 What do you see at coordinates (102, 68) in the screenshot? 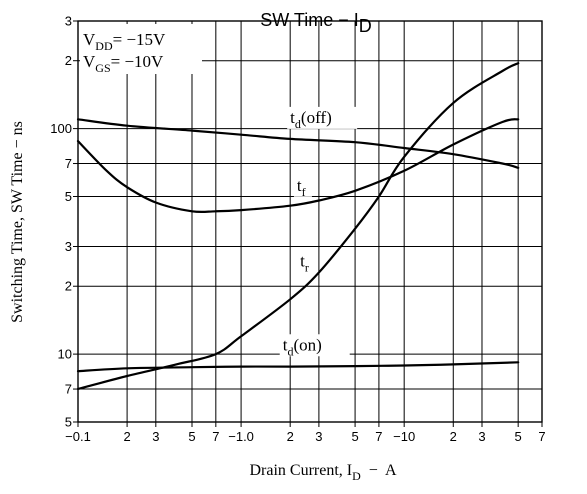
I see `condition-sub: GS` at bounding box center [102, 68].